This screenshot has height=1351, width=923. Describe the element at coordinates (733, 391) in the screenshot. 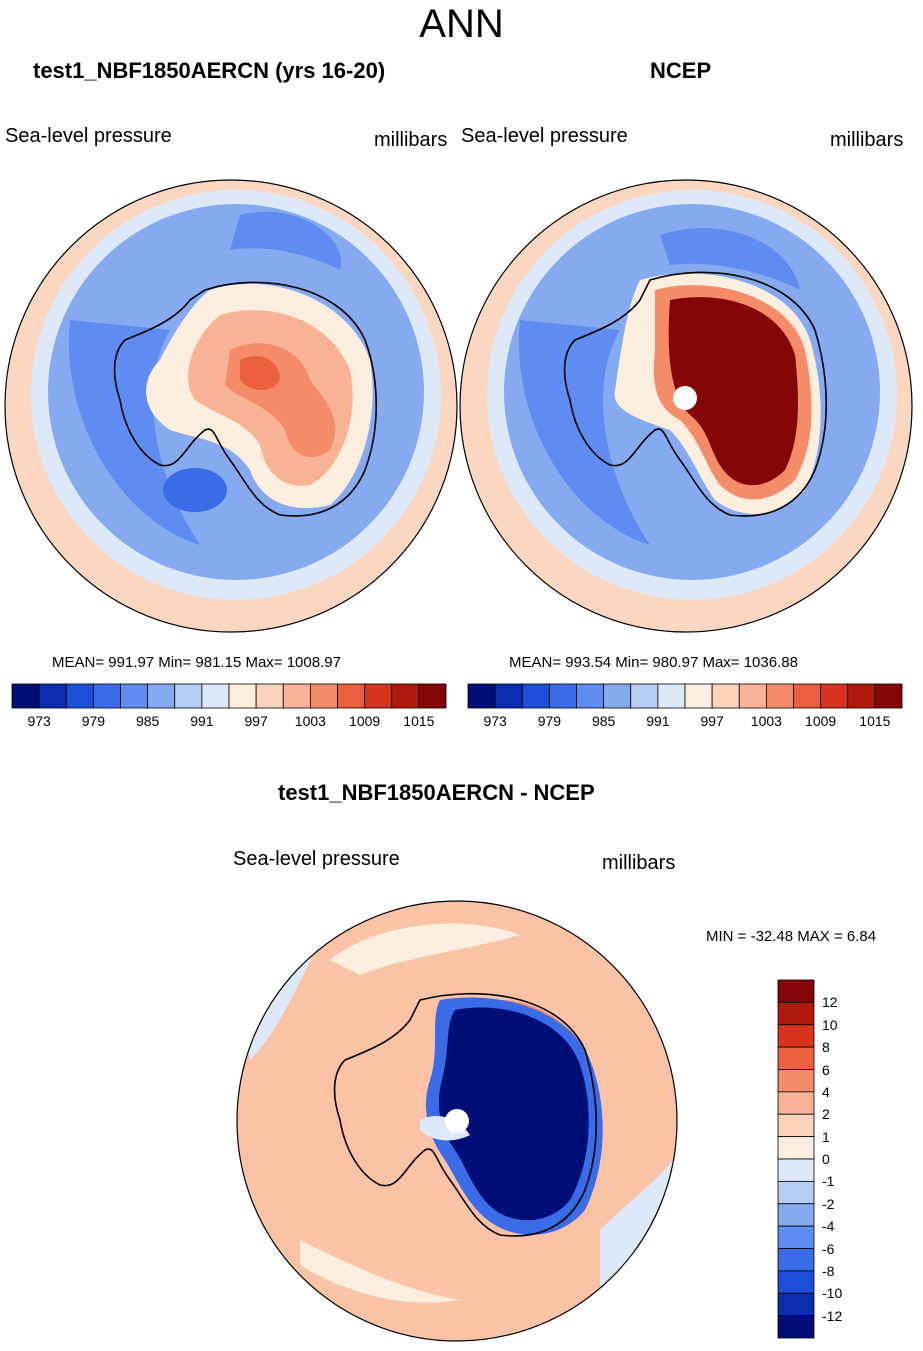

I see `map-ncep-ice-high` at that location.